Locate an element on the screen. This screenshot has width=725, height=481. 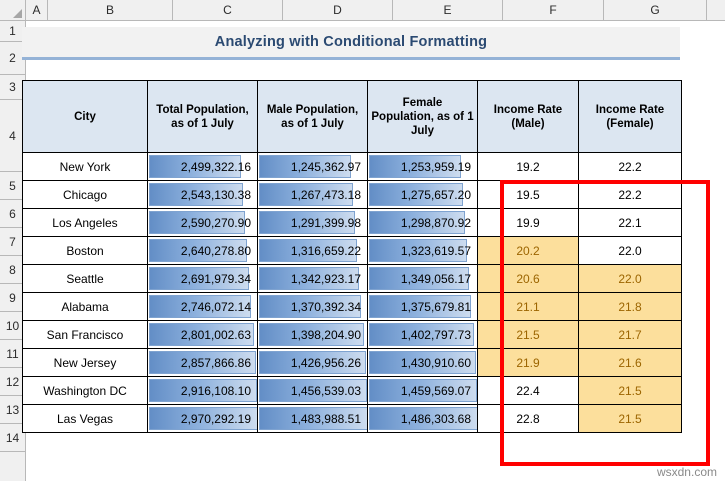
cell-female-population: 1,298,870.92 is located at coordinates (422, 222).